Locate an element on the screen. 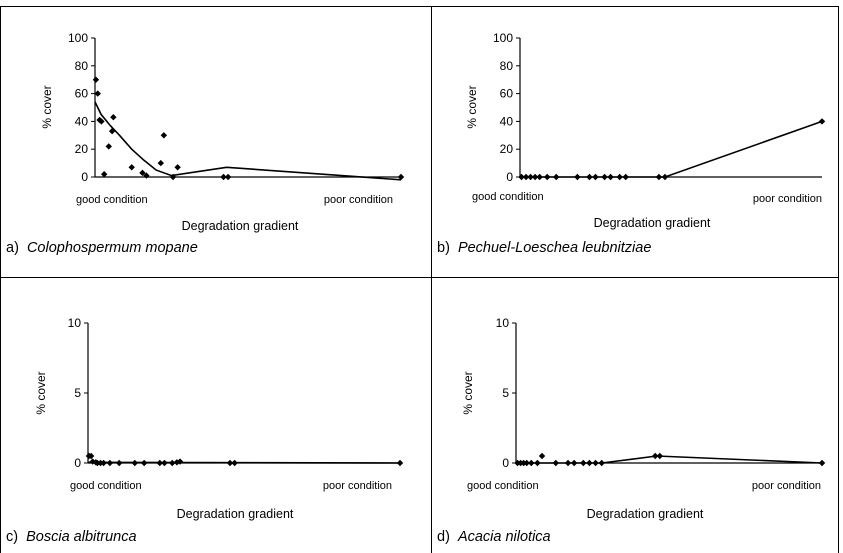 Image resolution: width=843 pixels, height=553 pixels. panel-d-x-axis-label: Degradation gradient is located at coordinates (645, 514).